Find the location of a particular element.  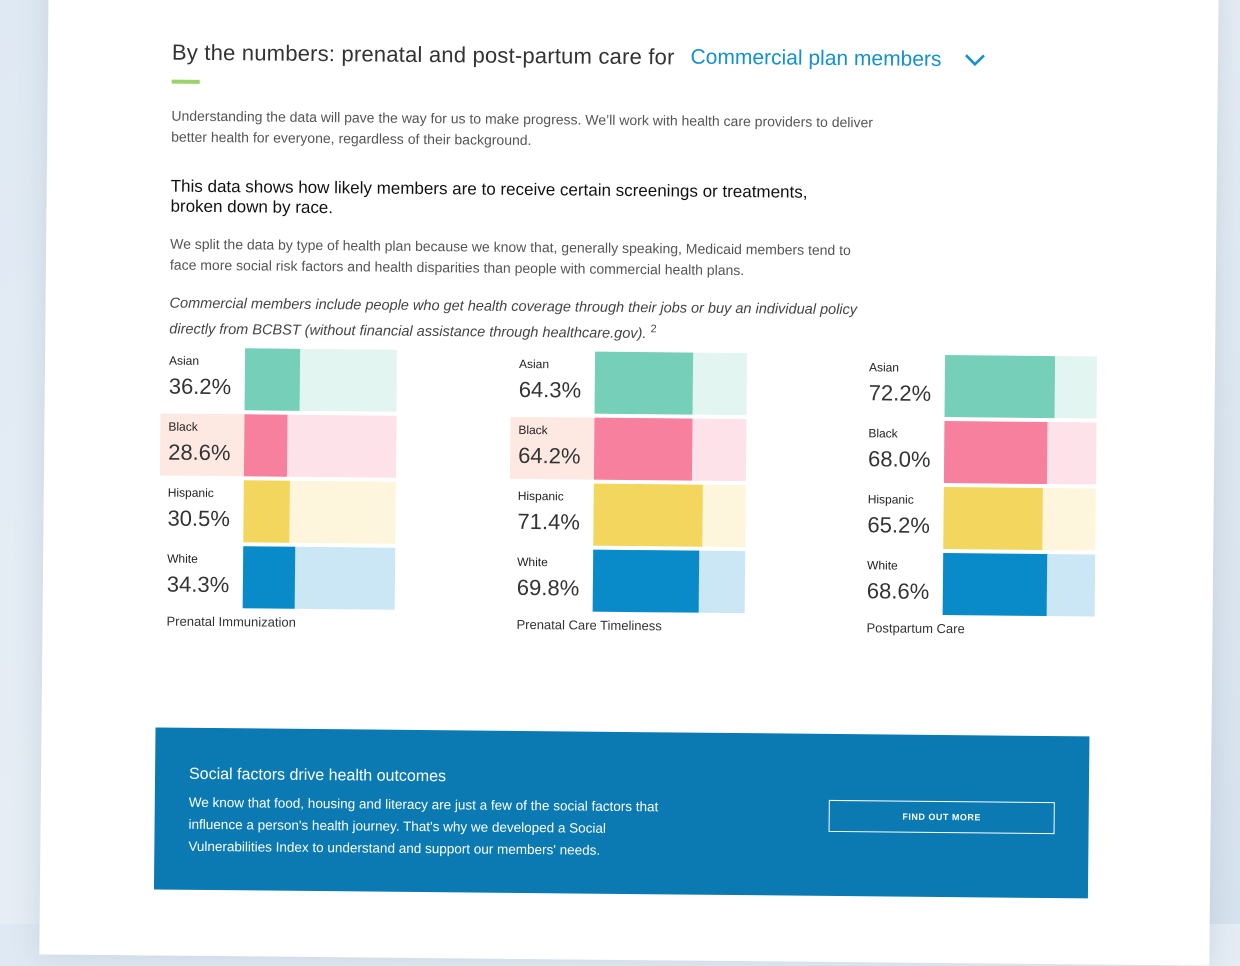

bar-row-black: Black 64.2% is located at coordinates (634, 449).